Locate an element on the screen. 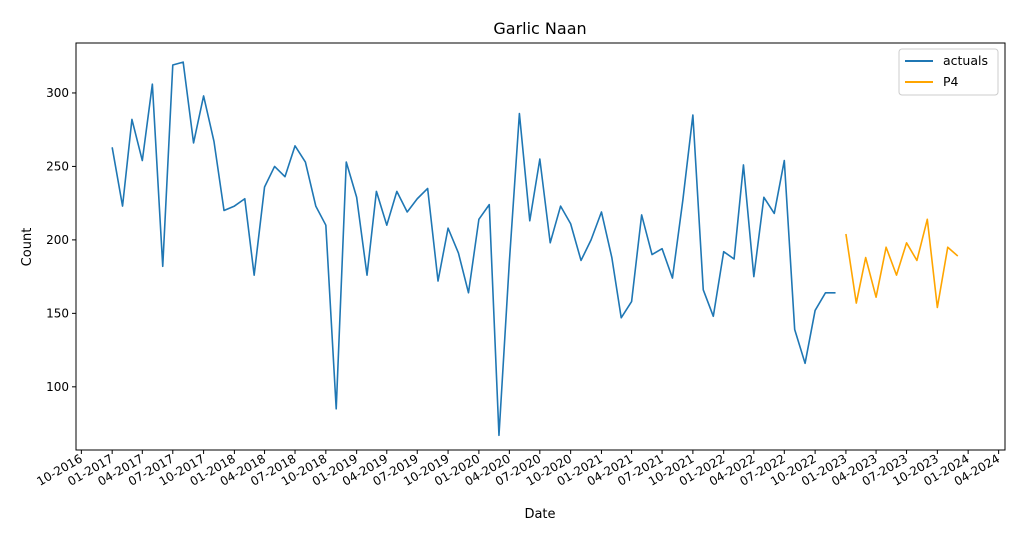 This screenshot has width=1025, height=540. y-axis: 100 150 200 250 300 is located at coordinates (61, 240).